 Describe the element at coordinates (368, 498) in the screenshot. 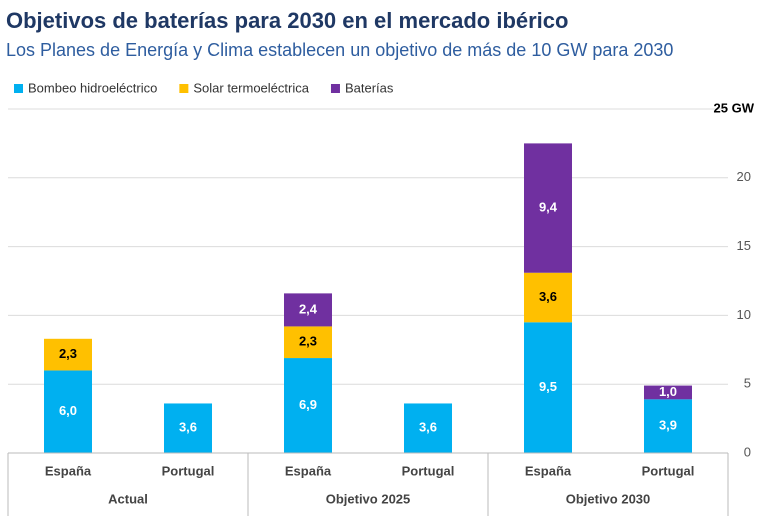

I see `group-label: Objetivo 2025` at that location.